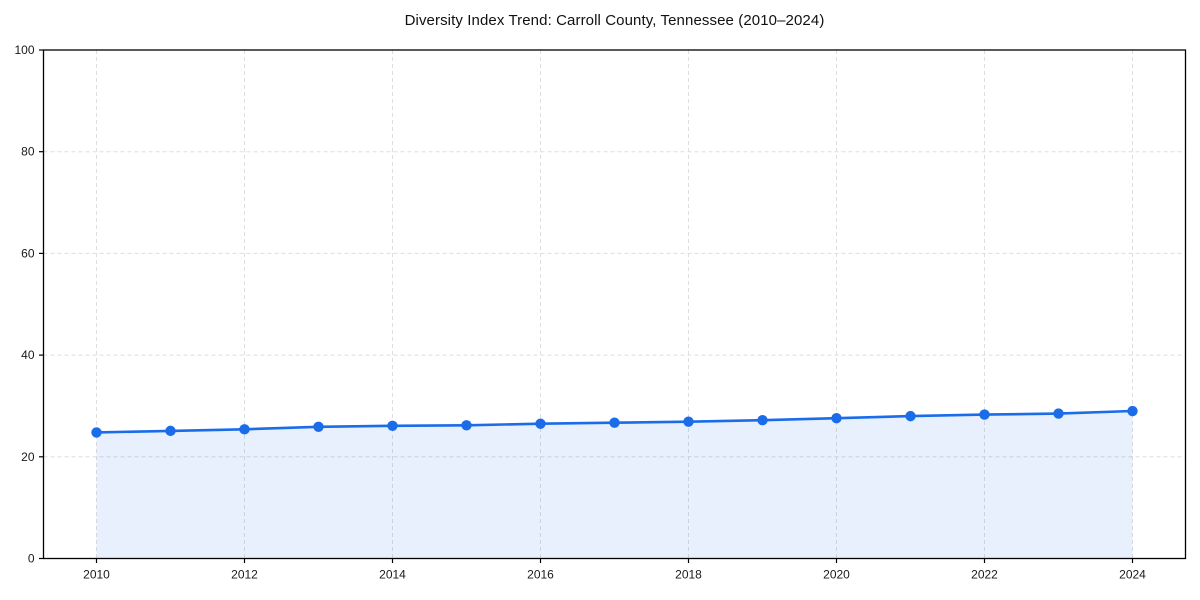 This screenshot has width=1200, height=600. What do you see at coordinates (688, 575) in the screenshot?
I see `x-axis-tick-label: 2018` at bounding box center [688, 575].